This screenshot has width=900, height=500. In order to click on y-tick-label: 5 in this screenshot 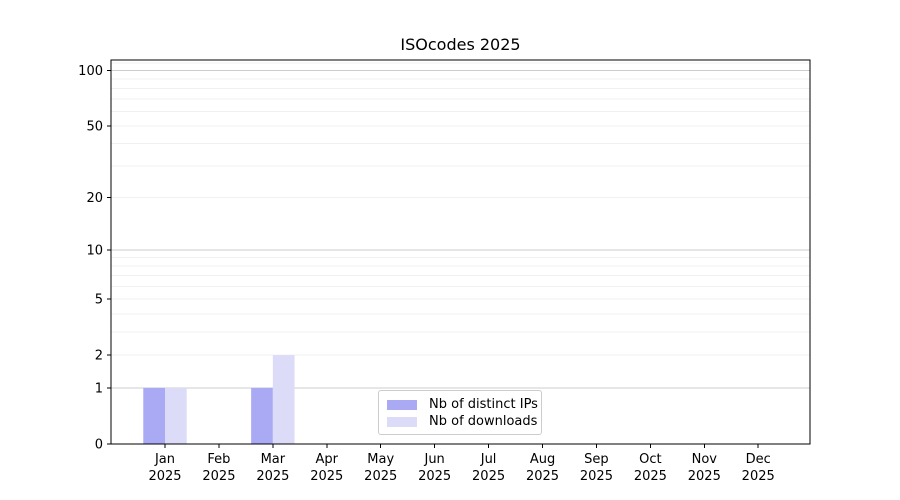, I will do `click(99, 299)`.